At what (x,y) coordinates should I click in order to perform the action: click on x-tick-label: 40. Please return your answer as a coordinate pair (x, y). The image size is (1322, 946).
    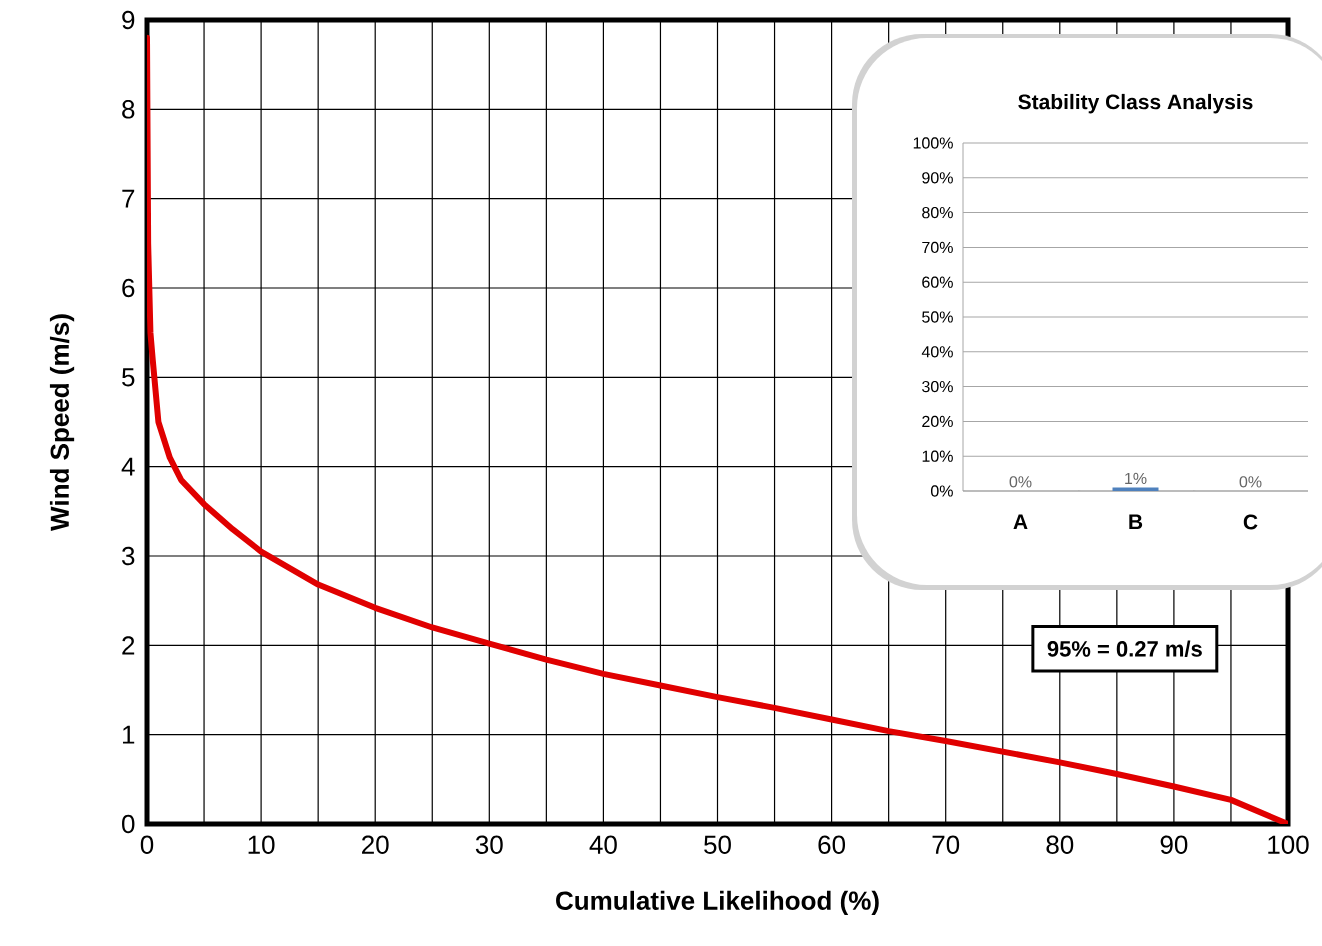
    Looking at the image, I should click on (603, 844).